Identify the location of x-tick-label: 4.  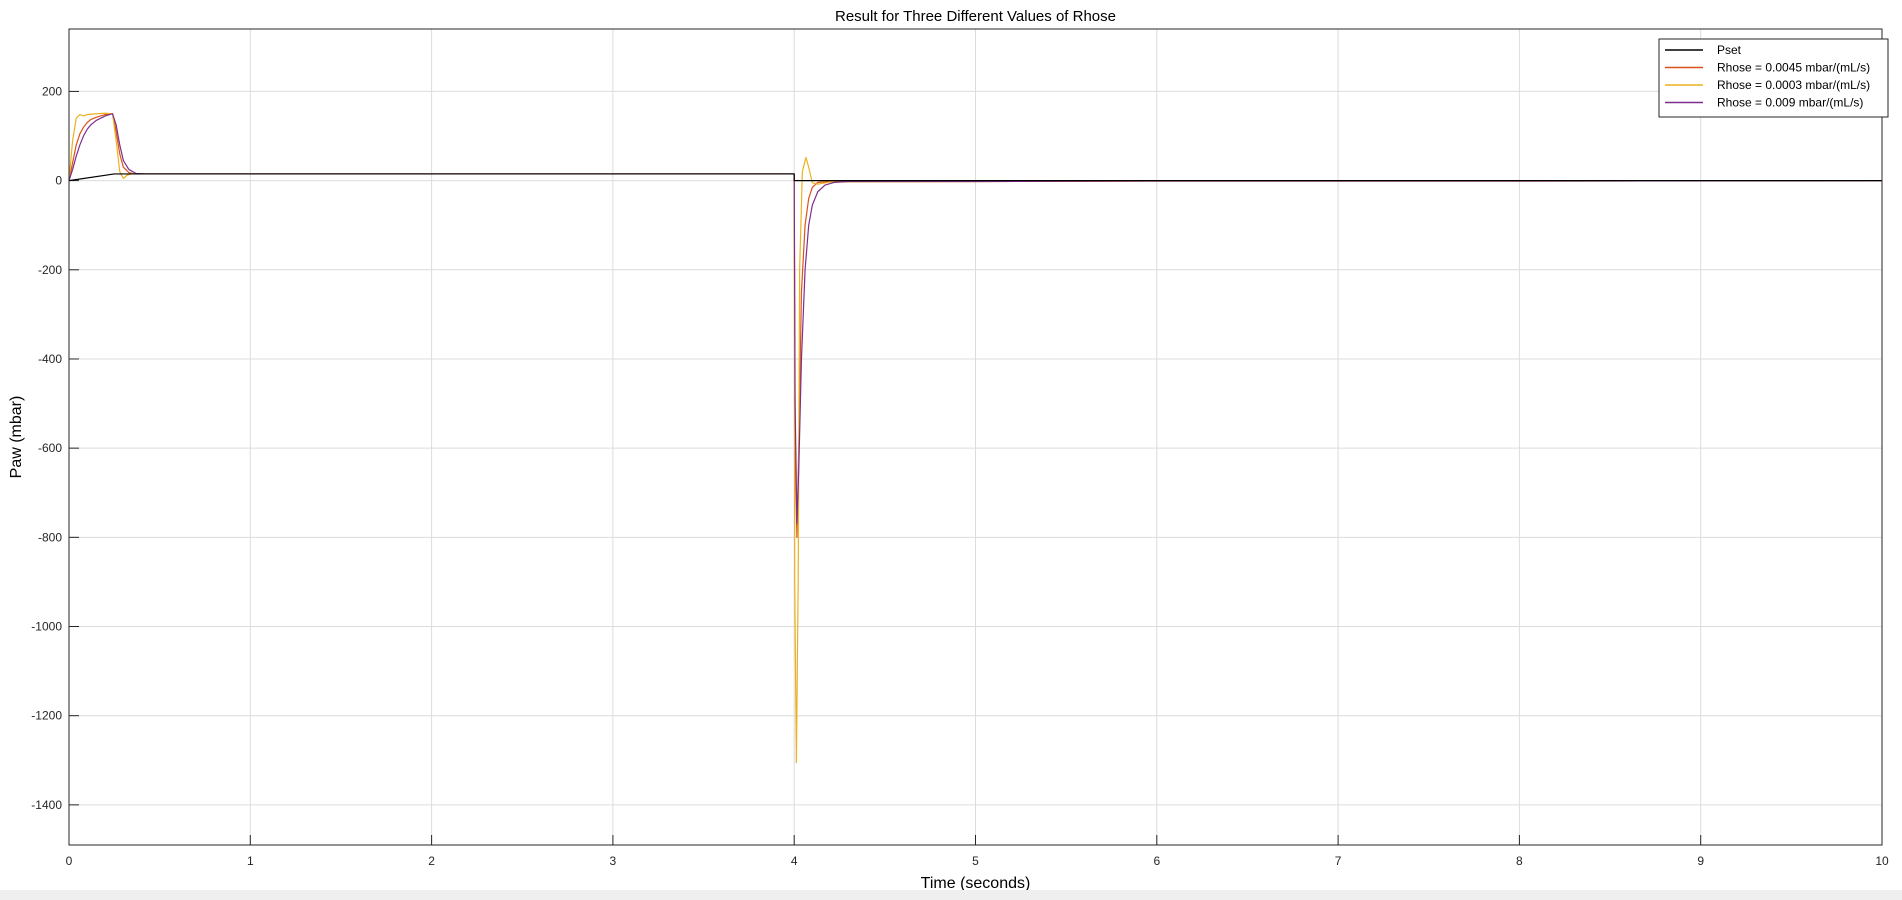
(794, 861).